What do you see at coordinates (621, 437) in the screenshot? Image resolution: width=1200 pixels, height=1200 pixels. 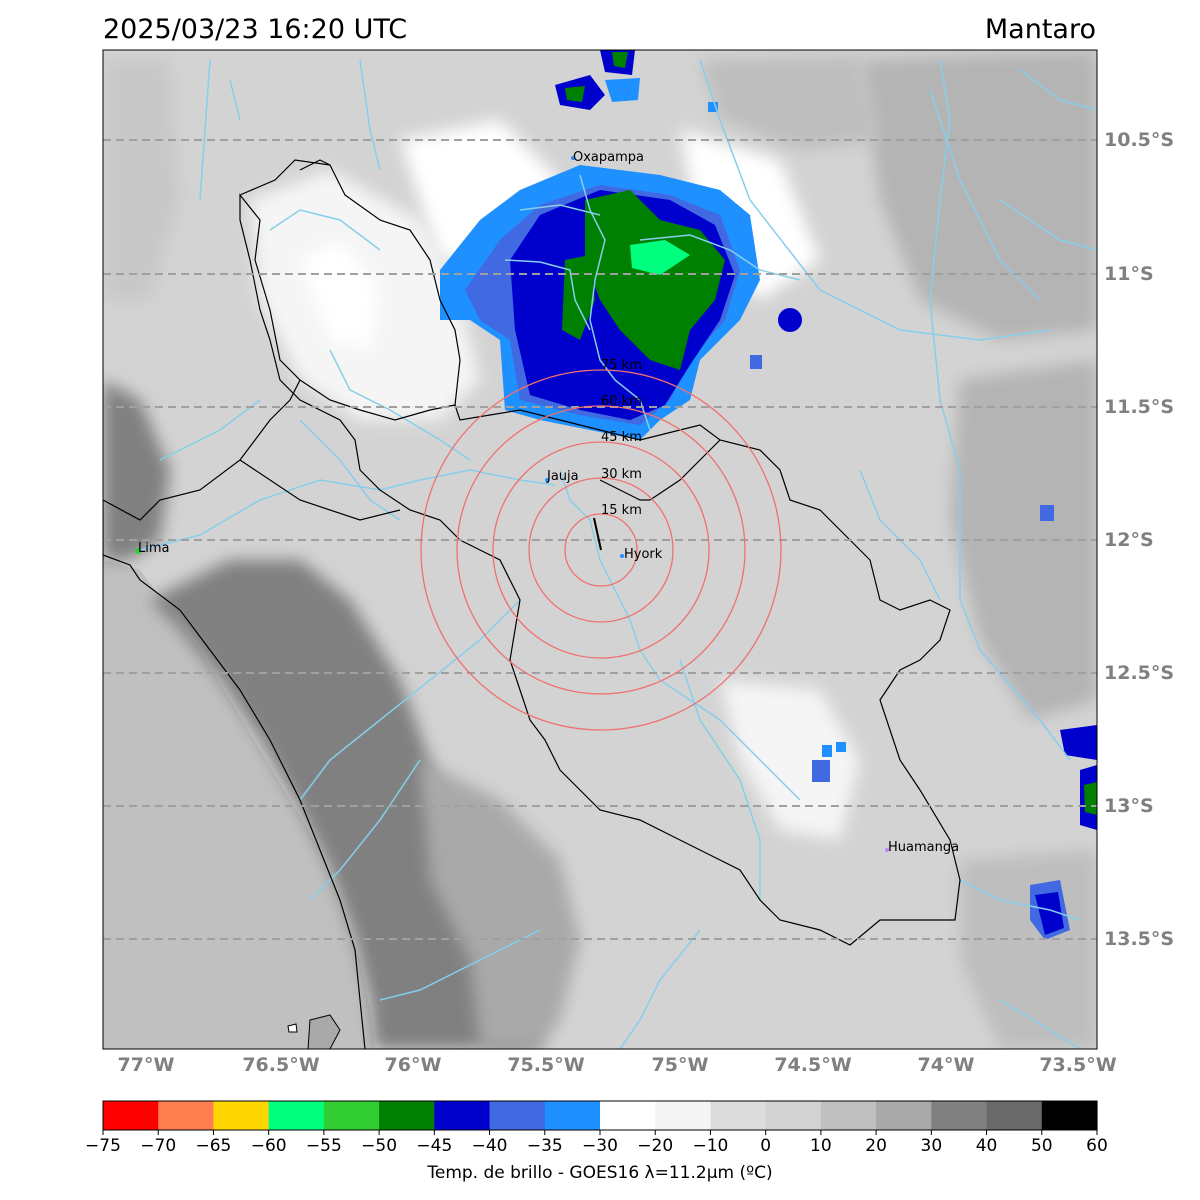 I see `ring-label-45km: 45 km` at bounding box center [621, 437].